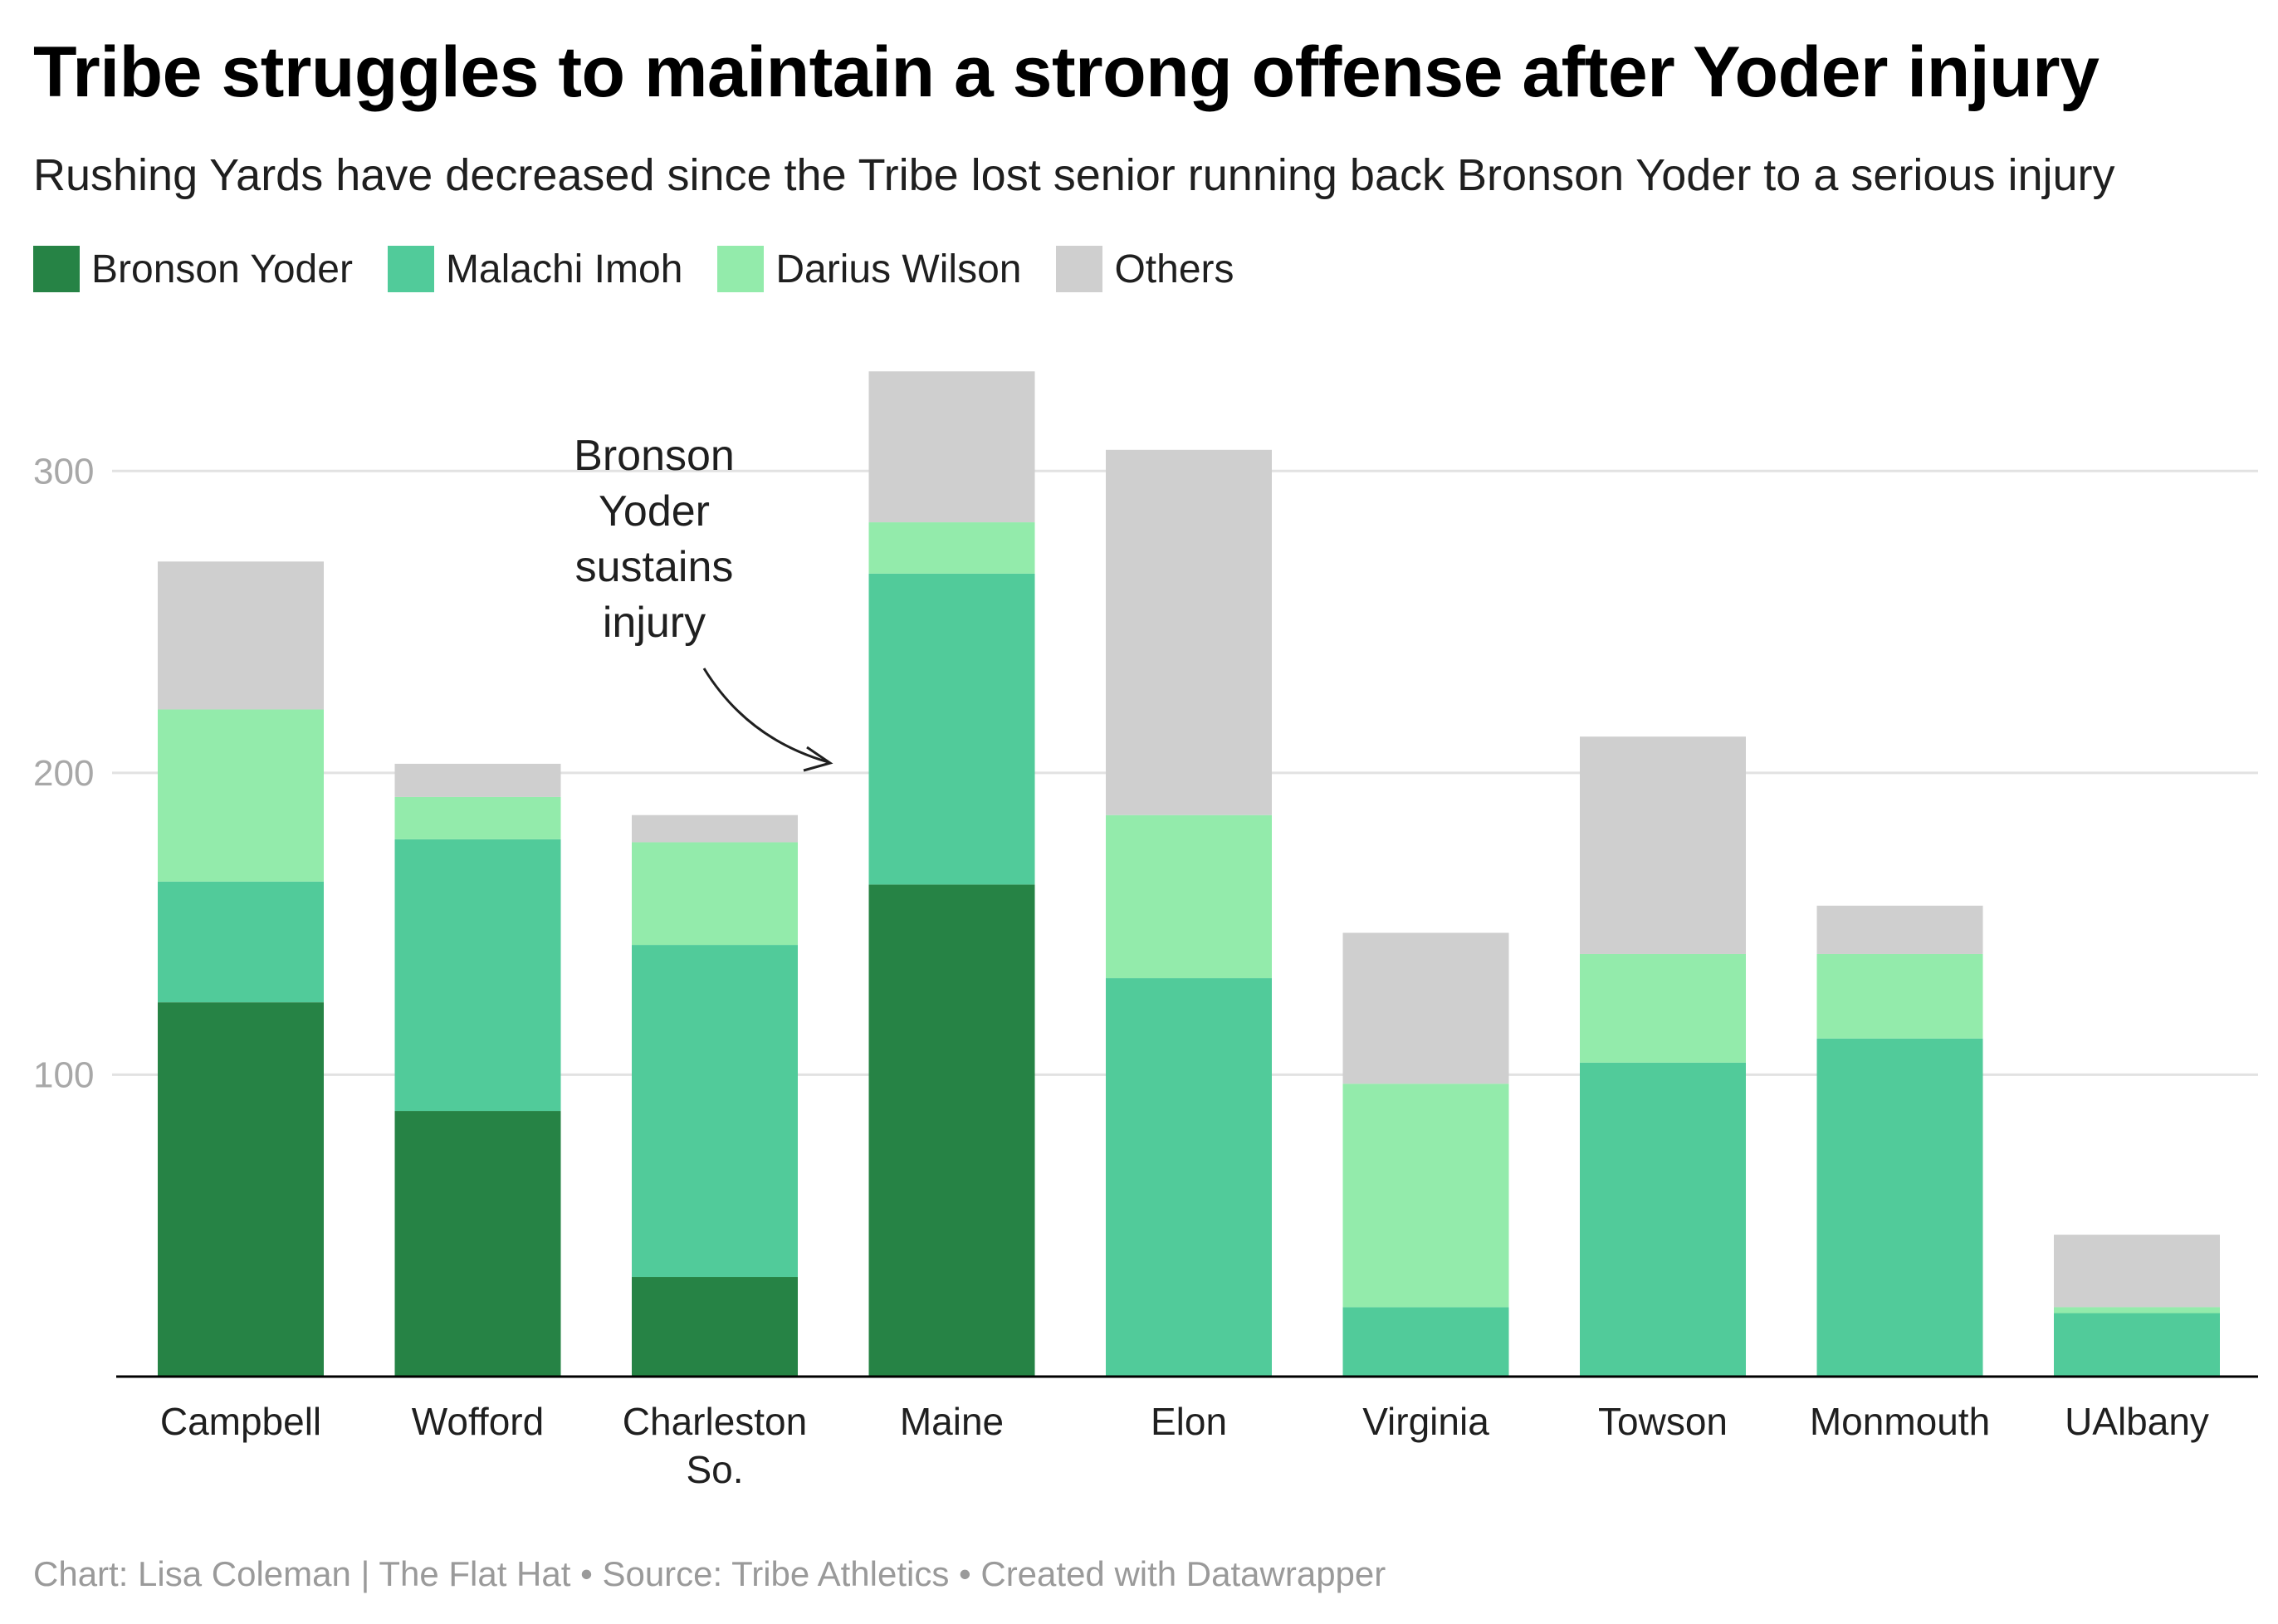 The width and height of the screenshot is (2278, 1624). What do you see at coordinates (655, 539) in the screenshot?
I see `annotation-text: Bronson Yoder sustains injury` at bounding box center [655, 539].